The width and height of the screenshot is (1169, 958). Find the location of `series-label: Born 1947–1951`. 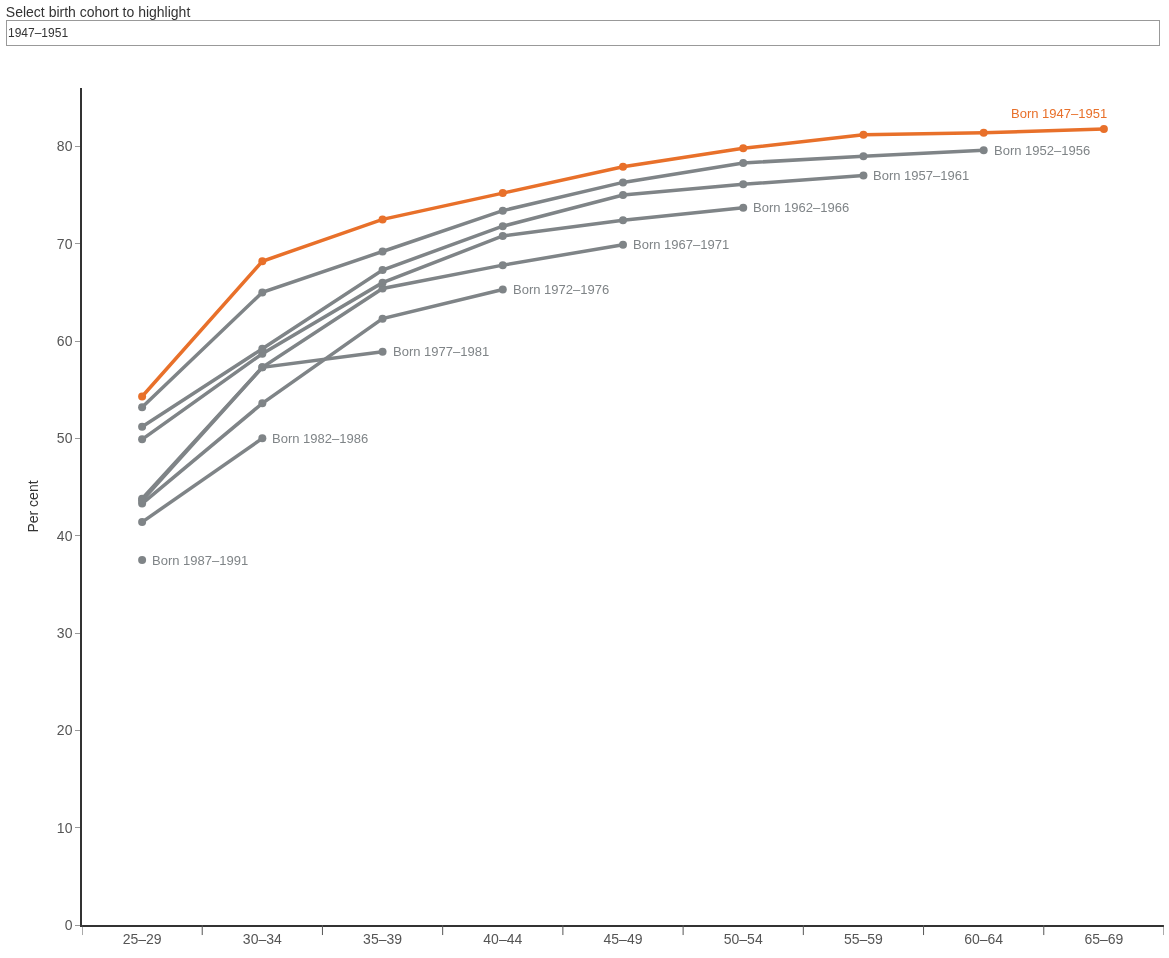

series-label: Born 1947–1951 is located at coordinates (1059, 113).